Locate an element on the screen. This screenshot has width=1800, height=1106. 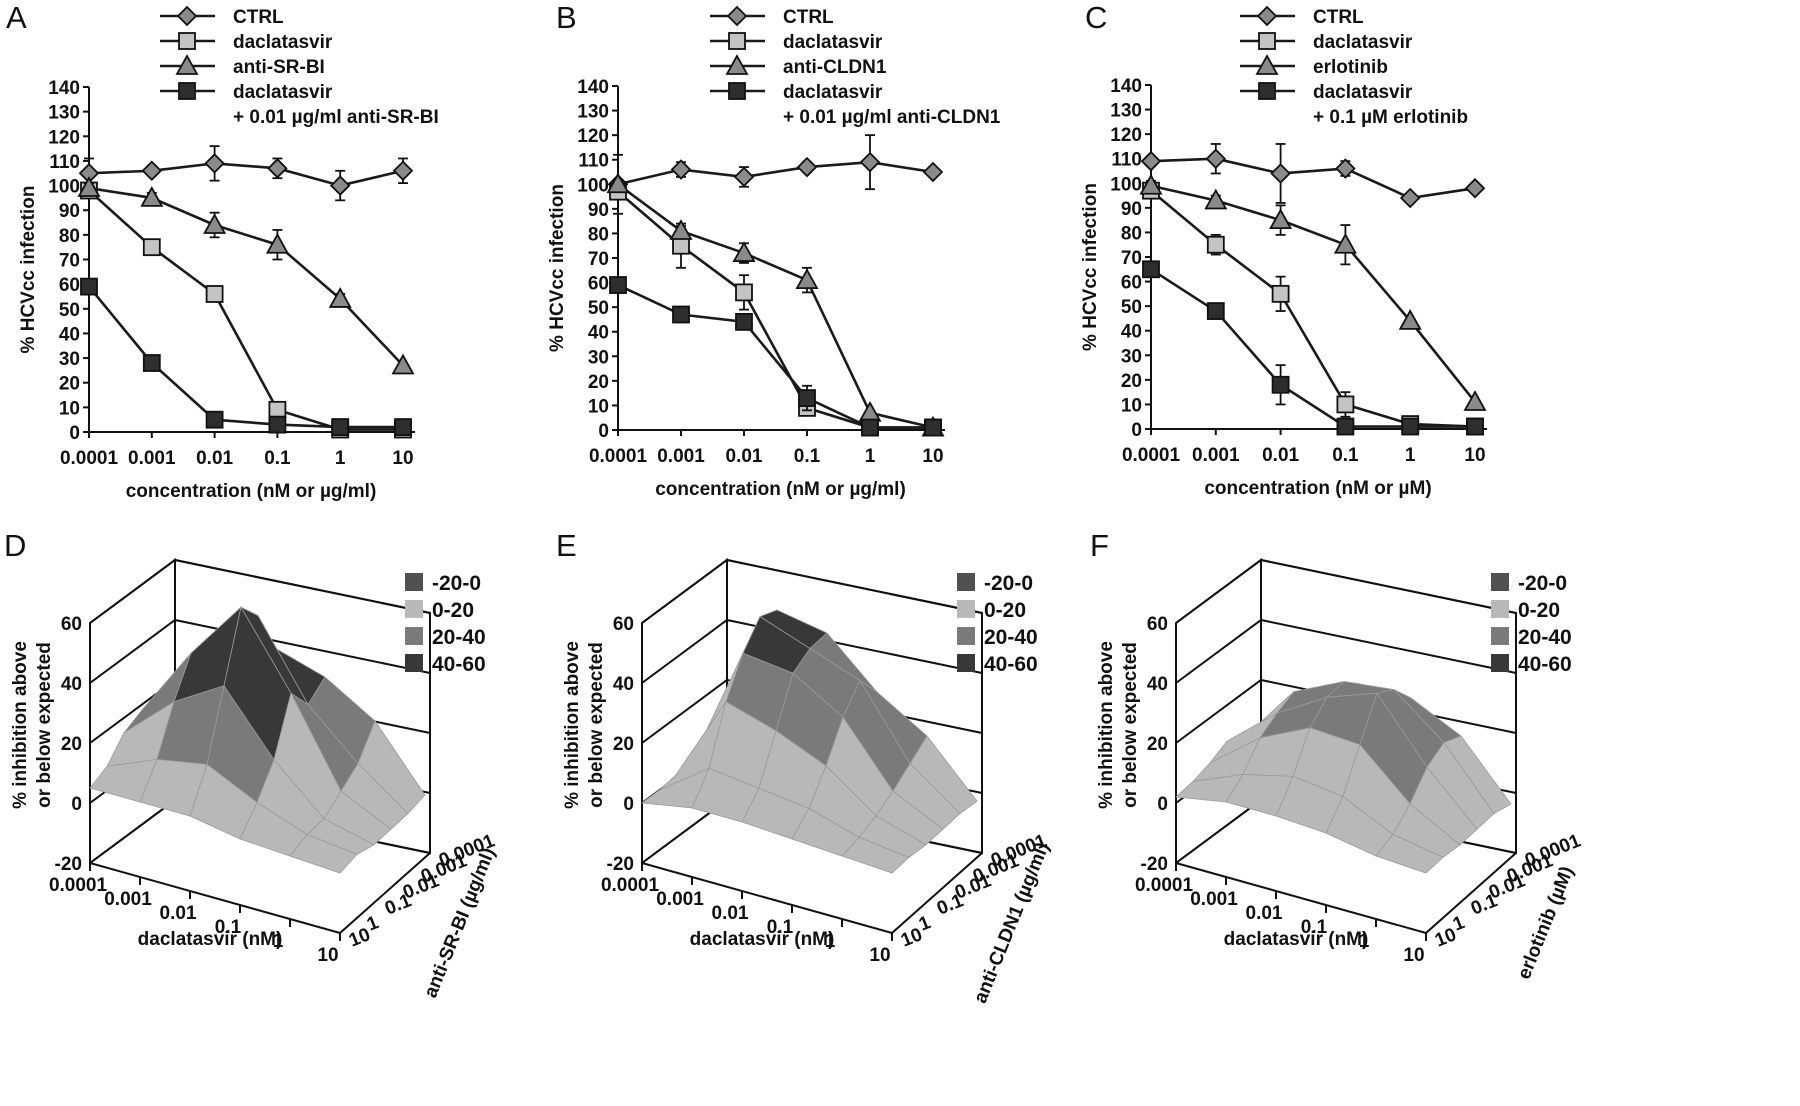
legend-label: erlotinib is located at coordinates (1350, 67).